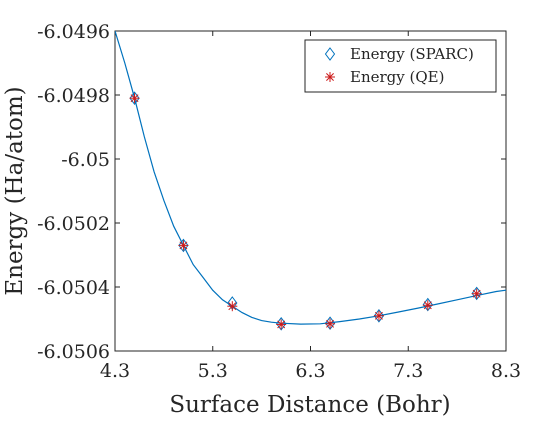 This screenshot has width=560, height=425. What do you see at coordinates (330, 54) in the screenshot?
I see `legend-marker-sparc` at bounding box center [330, 54].